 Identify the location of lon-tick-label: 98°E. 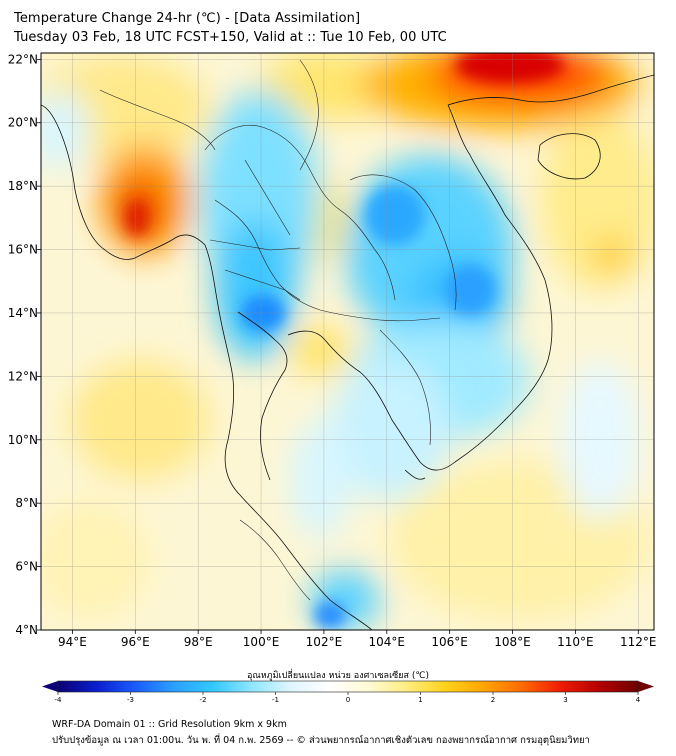
(198, 642).